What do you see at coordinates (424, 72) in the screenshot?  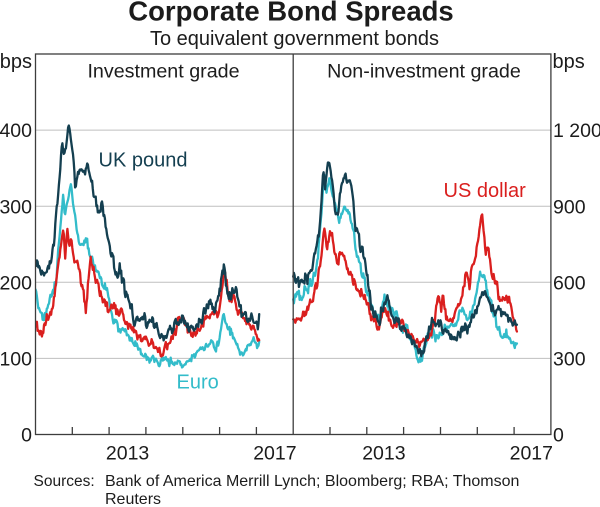 I see `svg-text: Non-investment grade` at bounding box center [424, 72].